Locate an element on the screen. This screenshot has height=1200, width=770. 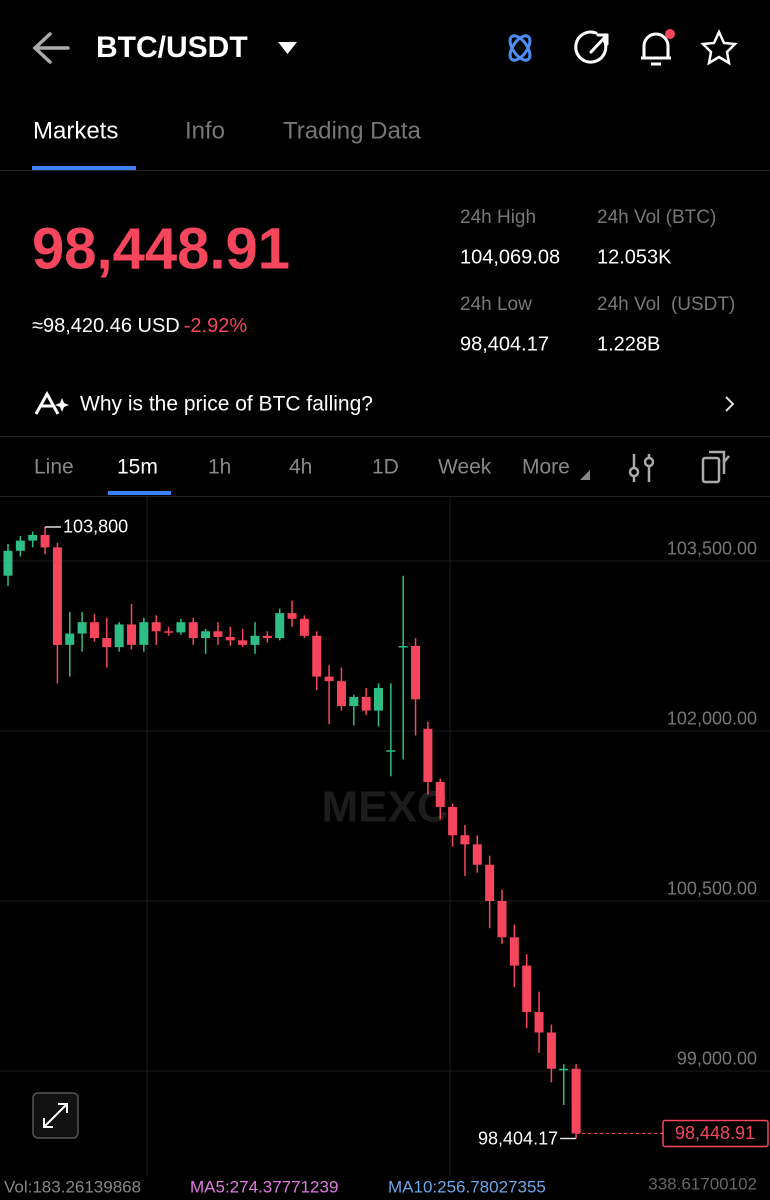
insight-text: Why is the price of BTC falling? is located at coordinates (226, 404).